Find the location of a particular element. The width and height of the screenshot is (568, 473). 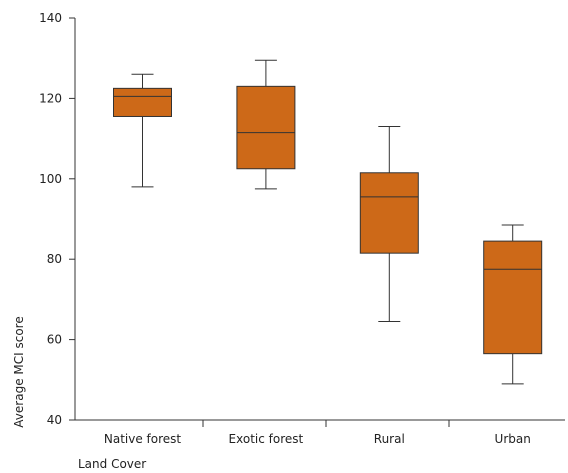

x-axis: Native forest Exotic forest Rural Urban is located at coordinates (320, 432).